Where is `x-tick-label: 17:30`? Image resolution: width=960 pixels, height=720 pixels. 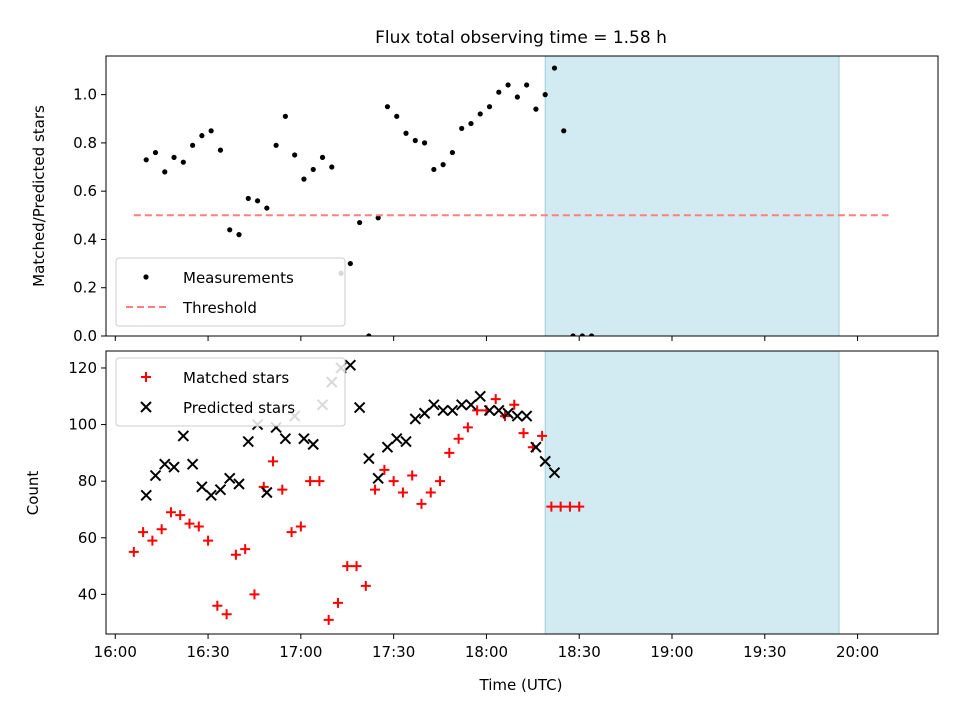
x-tick-label: 17:30 is located at coordinates (393, 652).